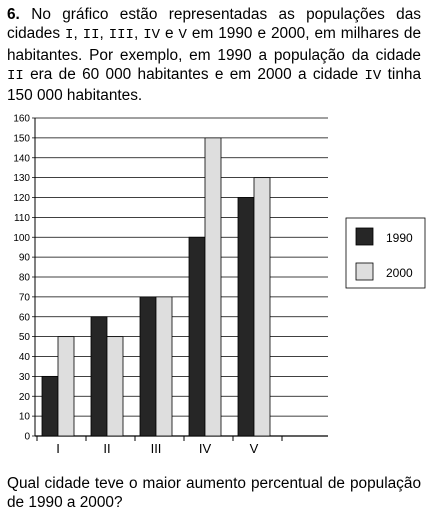 This screenshot has height=517, width=427. Describe the element at coordinates (25, 337) in the screenshot. I see `y-tick-label-50: 50` at that location.